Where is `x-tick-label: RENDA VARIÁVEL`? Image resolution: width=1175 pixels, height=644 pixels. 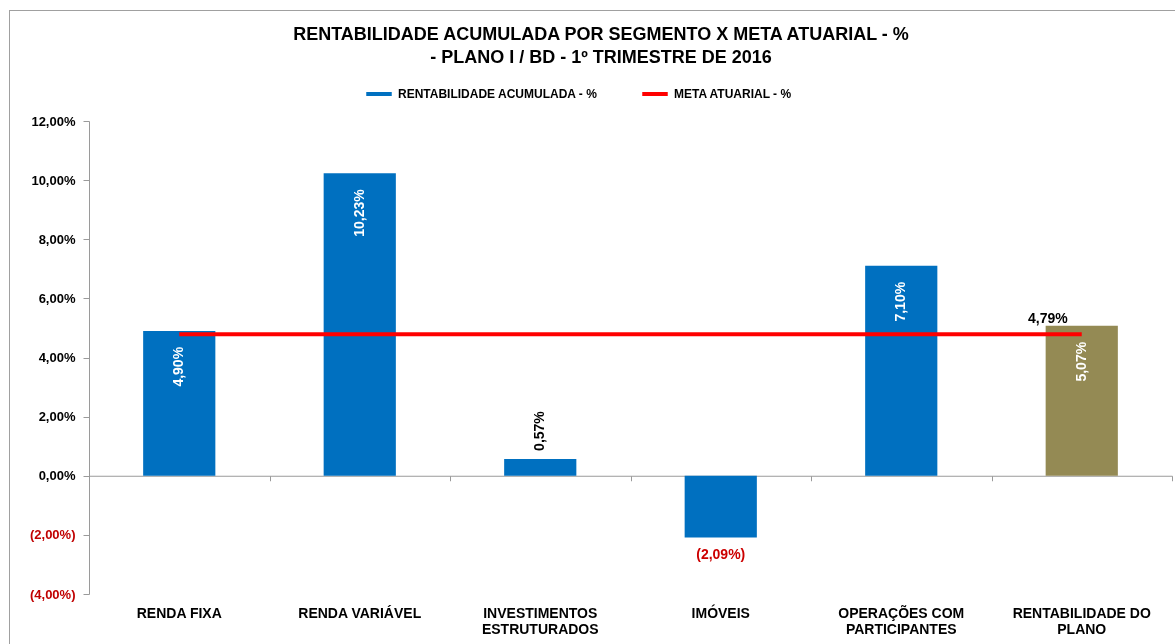
x-tick-label: RENDA VARIÁVEL is located at coordinates (360, 612).